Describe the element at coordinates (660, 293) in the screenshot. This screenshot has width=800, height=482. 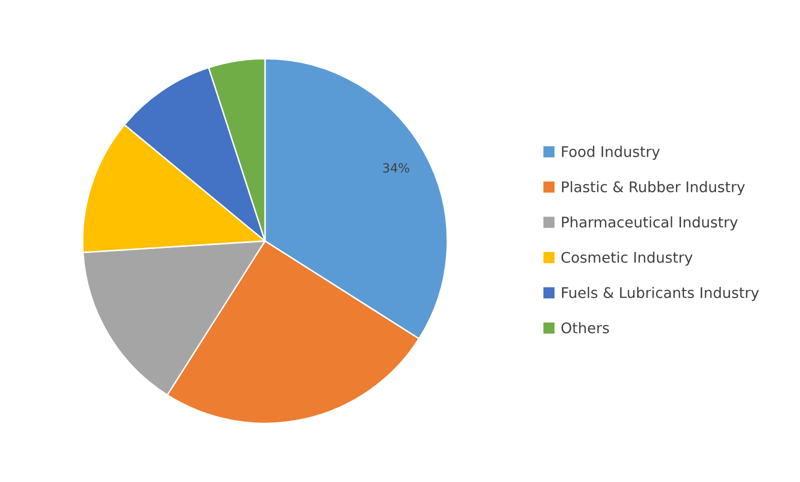
I see `legend-label: Fuels & Lubricants Industry` at that location.